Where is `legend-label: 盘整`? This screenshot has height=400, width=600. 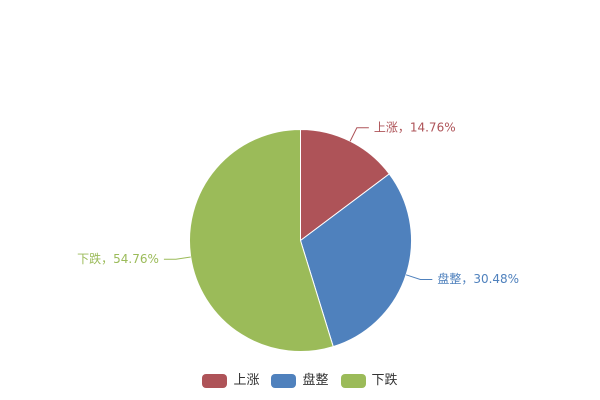 legend-label: 盘整 is located at coordinates (315, 380).